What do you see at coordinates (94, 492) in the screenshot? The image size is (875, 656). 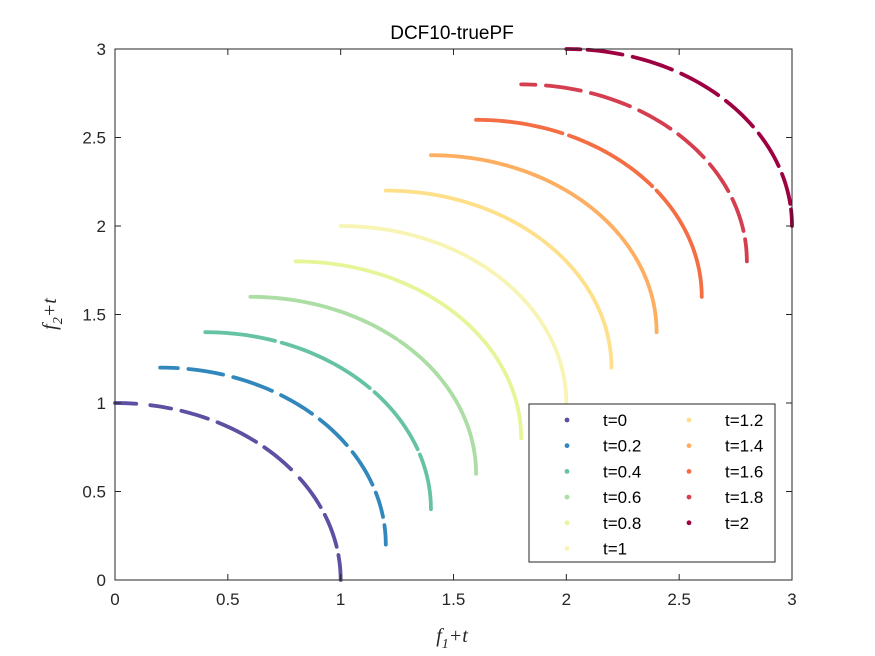 I see `y-tick-label: 0.5` at bounding box center [94, 492].